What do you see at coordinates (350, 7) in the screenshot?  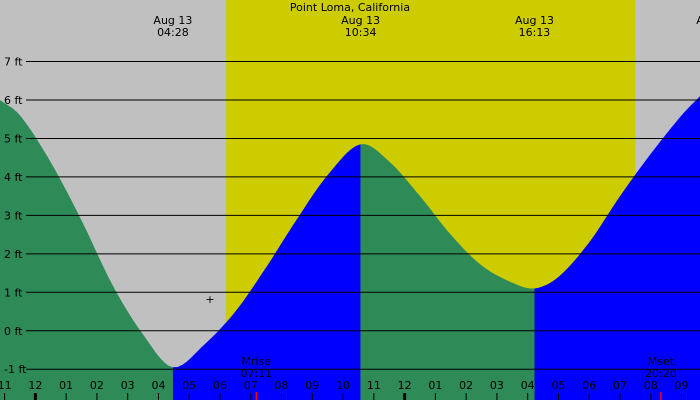 I see `chart-title: Point Loma, California` at bounding box center [350, 7].